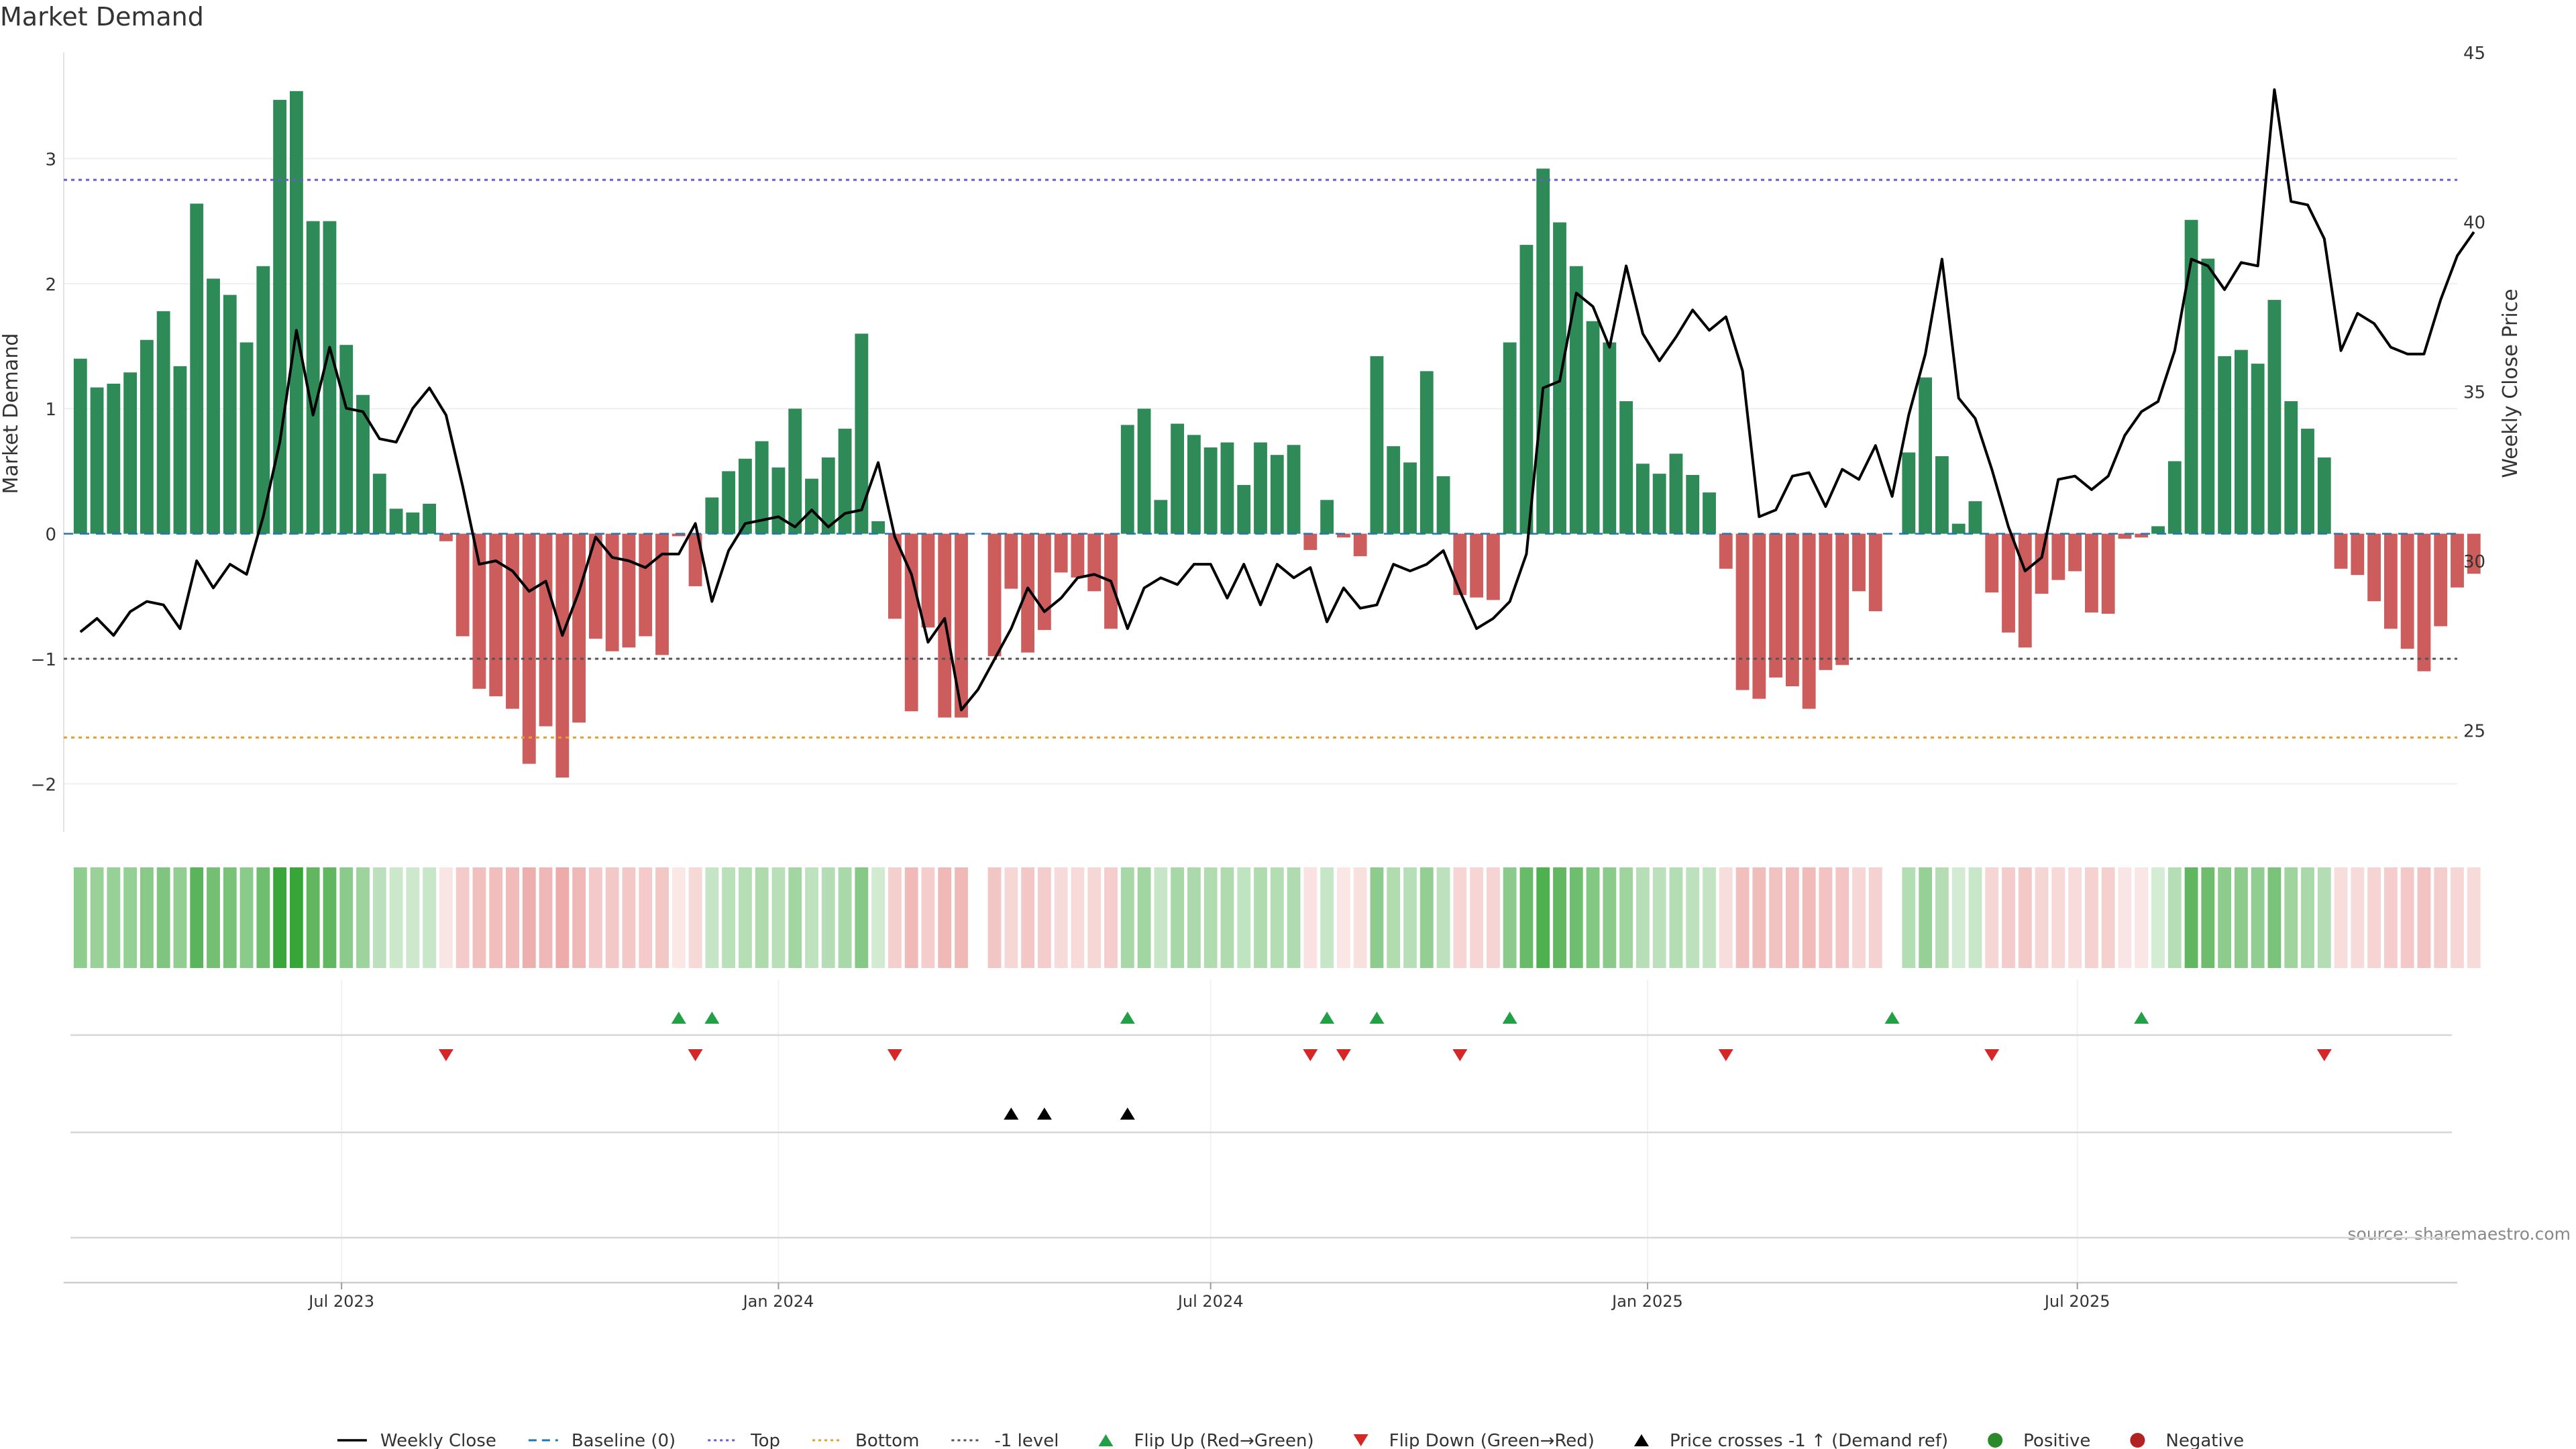 This screenshot has height=1449, width=2576. I want to click on legend-item-2-label: Top, so click(765, 1440).